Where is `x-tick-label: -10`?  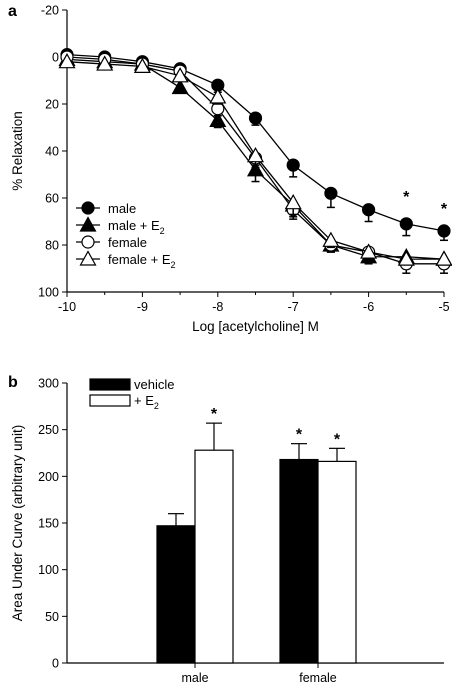
x-tick-label: -10 is located at coordinates (67, 307).